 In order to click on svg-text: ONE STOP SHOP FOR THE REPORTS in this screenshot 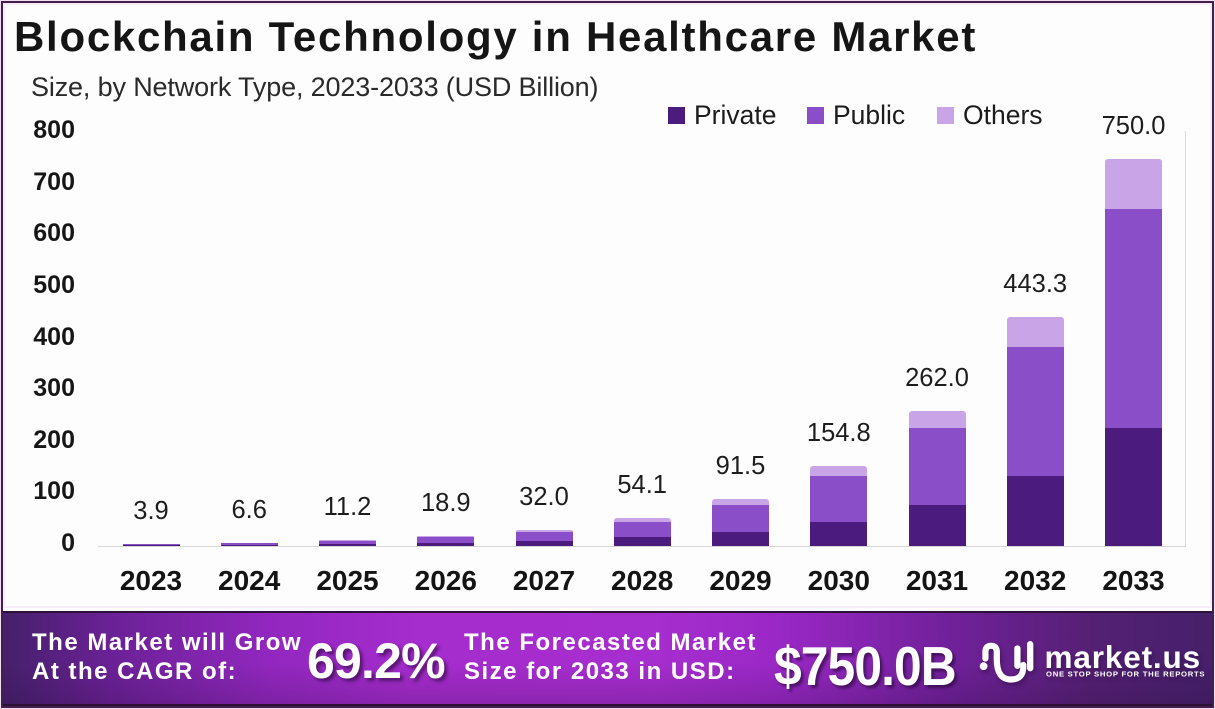, I will do `click(1125, 673)`.